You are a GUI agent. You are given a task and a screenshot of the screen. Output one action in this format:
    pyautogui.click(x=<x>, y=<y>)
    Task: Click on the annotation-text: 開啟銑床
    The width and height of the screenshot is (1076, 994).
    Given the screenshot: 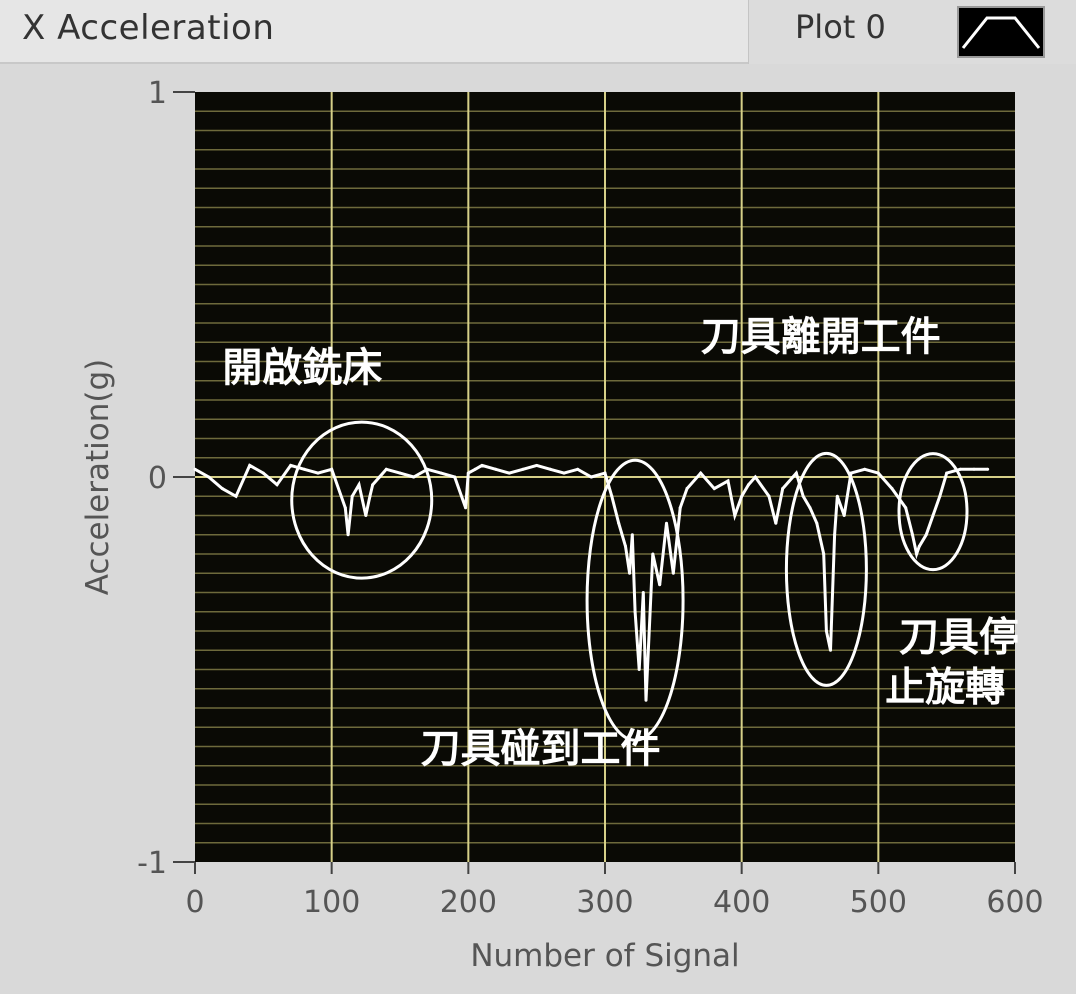 What is the action you would take?
    pyautogui.click(x=302, y=368)
    